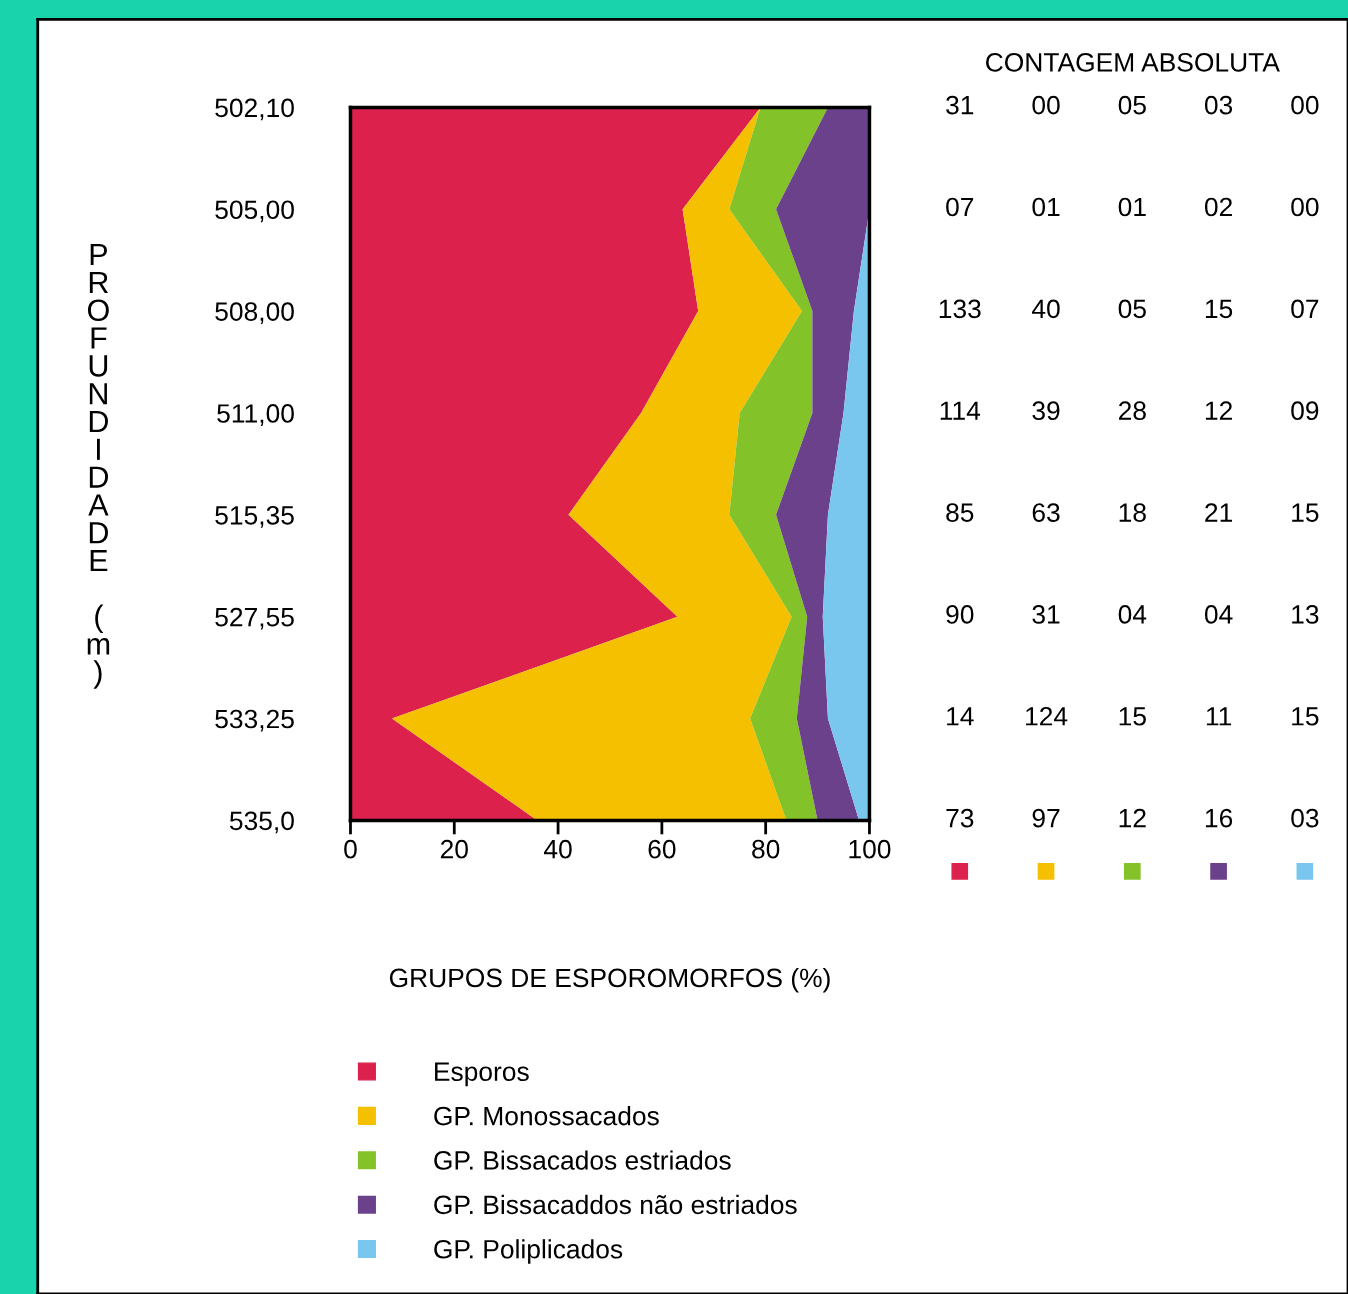 The height and width of the screenshot is (1294, 1348). What do you see at coordinates (960, 818) in the screenshot?
I see `text: 73` at bounding box center [960, 818].